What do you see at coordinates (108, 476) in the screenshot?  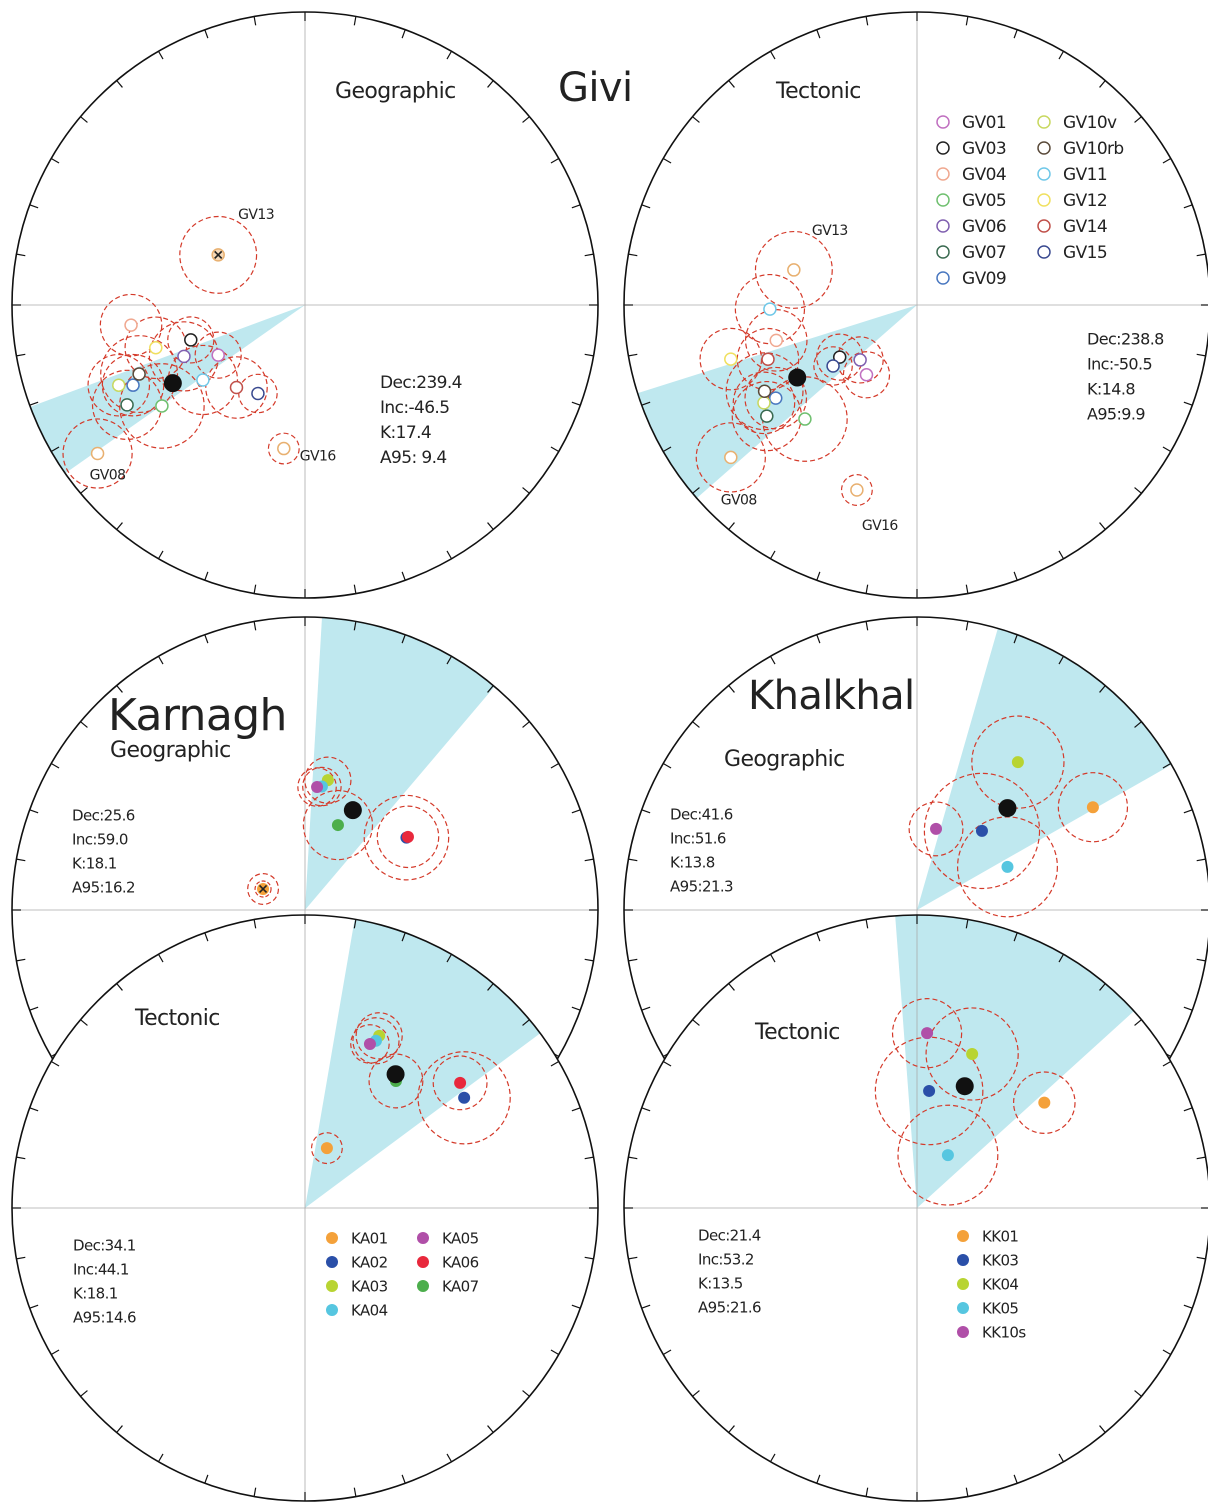 I see `site-label: GV08` at bounding box center [108, 476].